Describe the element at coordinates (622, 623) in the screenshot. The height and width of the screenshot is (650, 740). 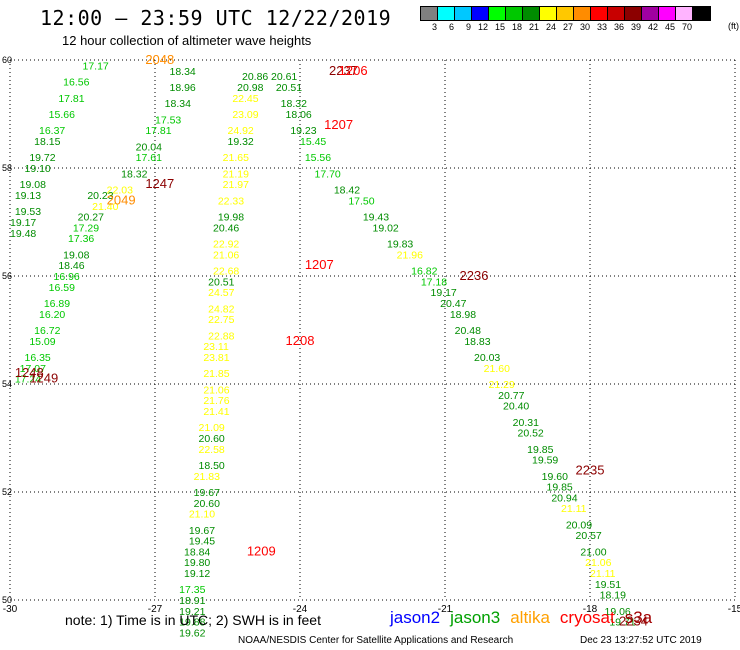
I see `wave-height-point: 19.71` at that location.